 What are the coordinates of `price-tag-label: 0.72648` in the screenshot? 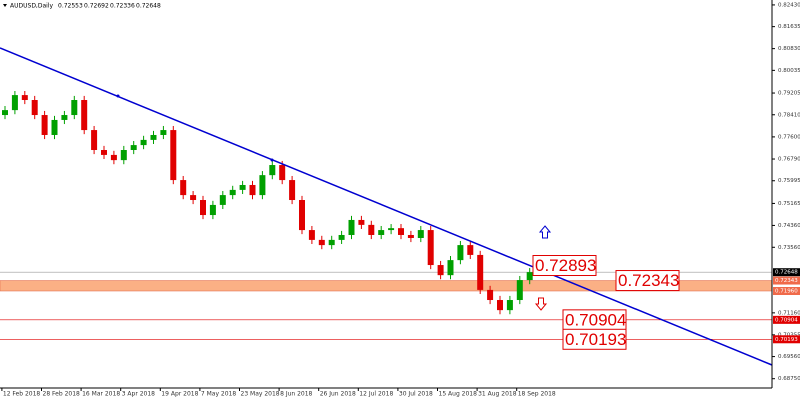 It's located at (786, 273).